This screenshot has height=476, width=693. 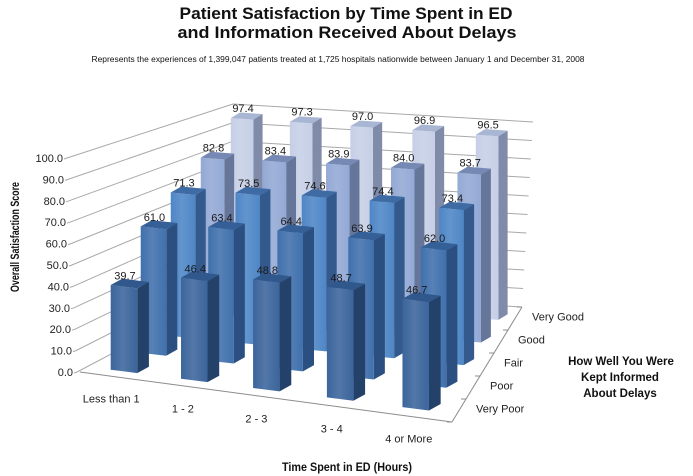 I want to click on data-label-very-good-1-2: 97.3, so click(x=301, y=113).